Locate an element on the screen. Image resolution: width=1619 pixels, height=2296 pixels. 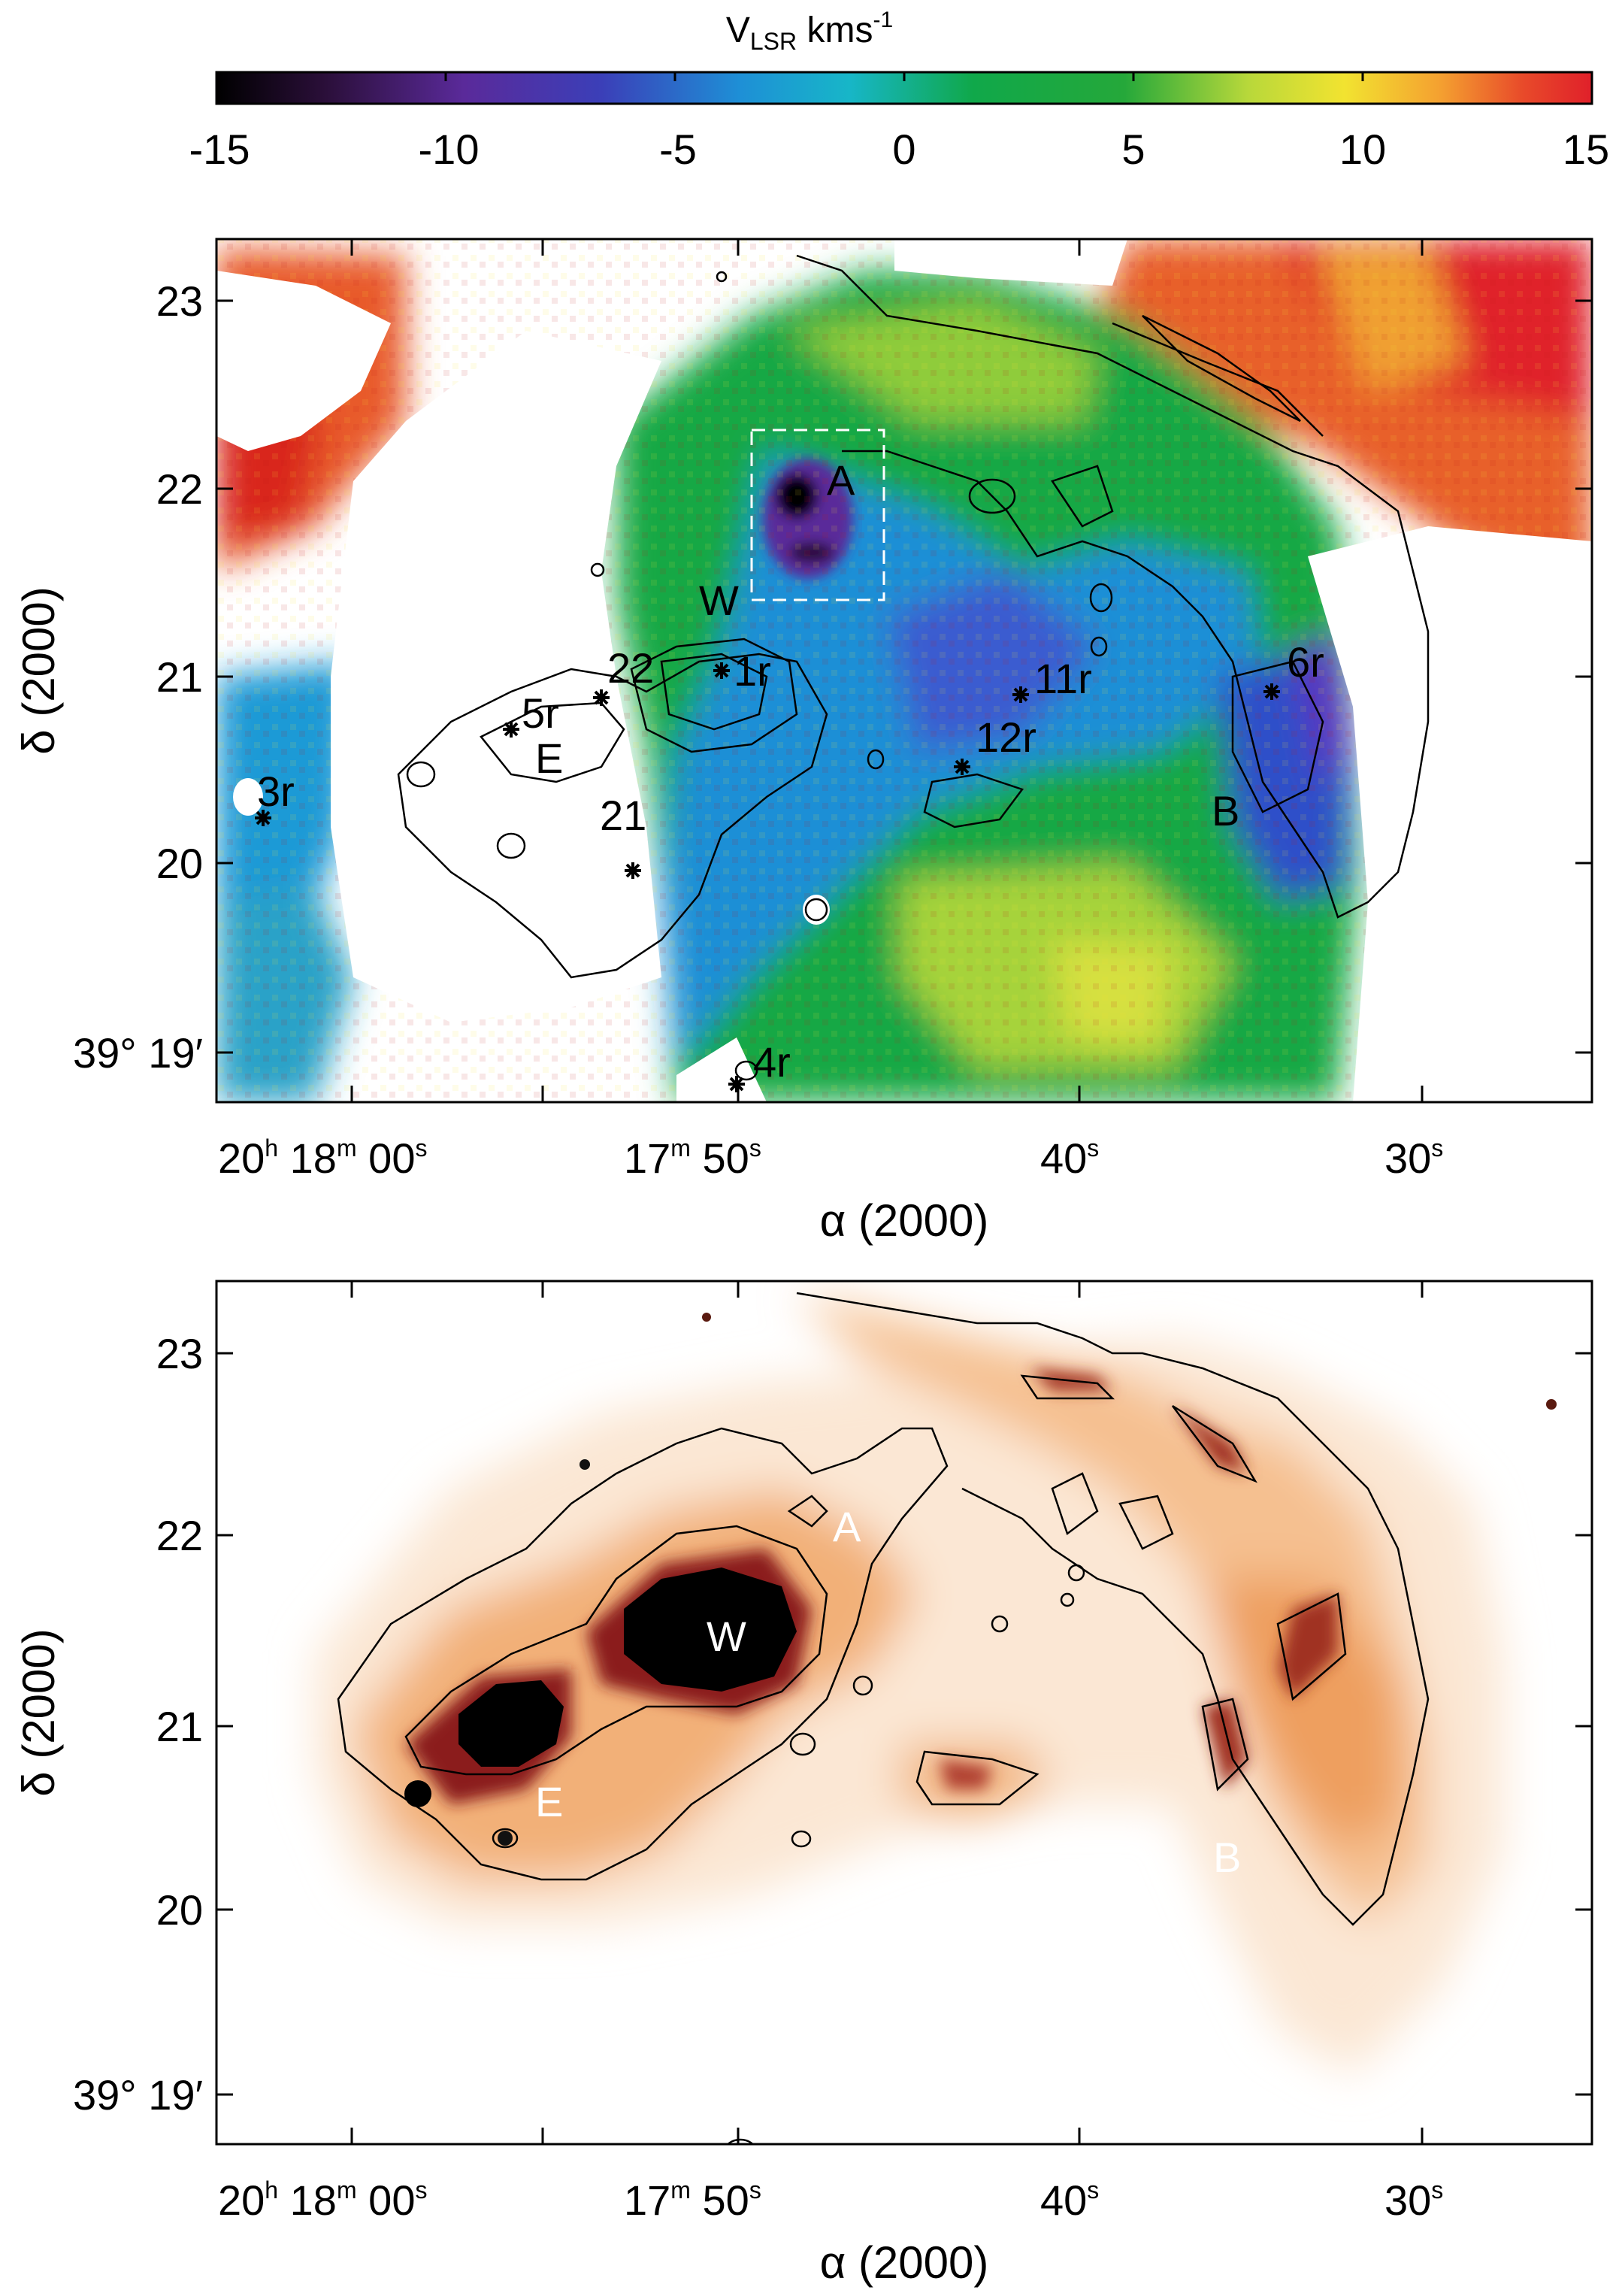
colorbar-title: VLSR kms-1 is located at coordinates (809, 31).